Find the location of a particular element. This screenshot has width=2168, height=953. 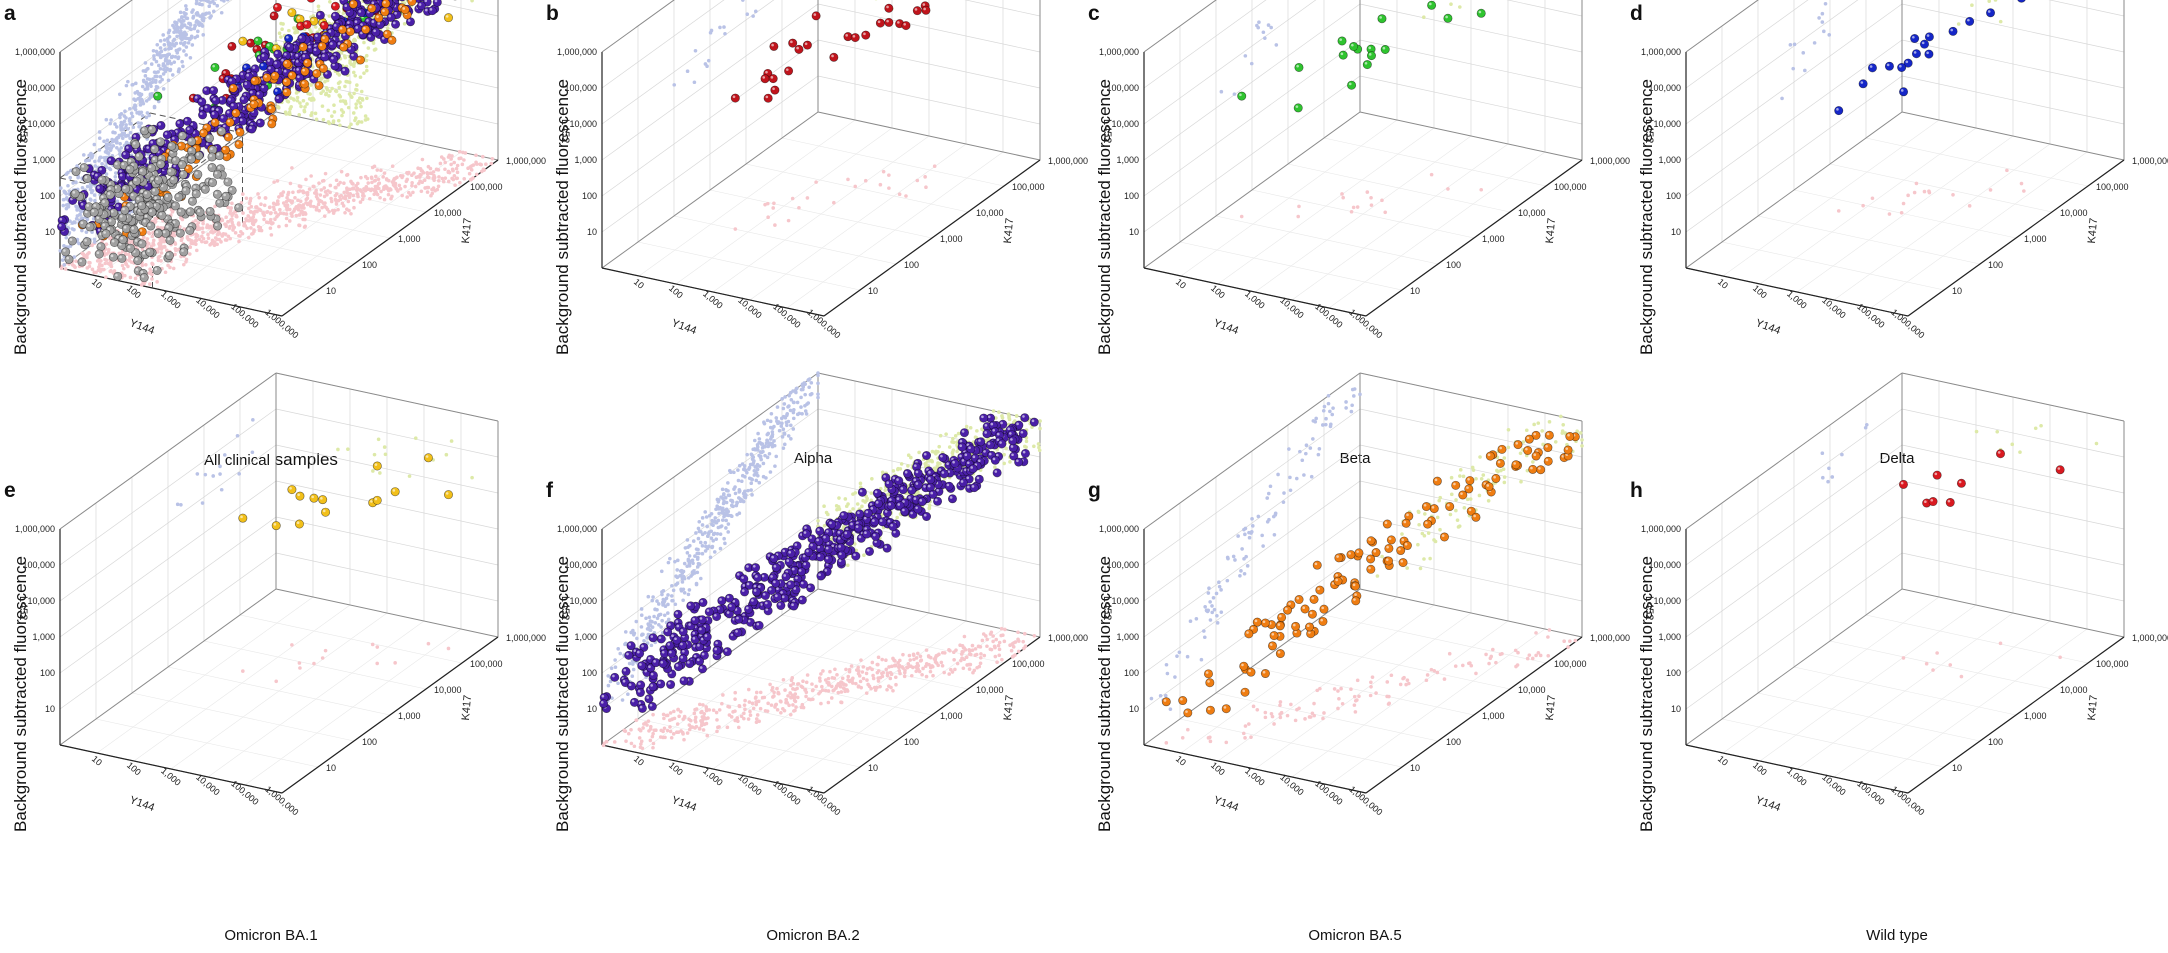

data-point-beta is located at coordinates (215, 67).